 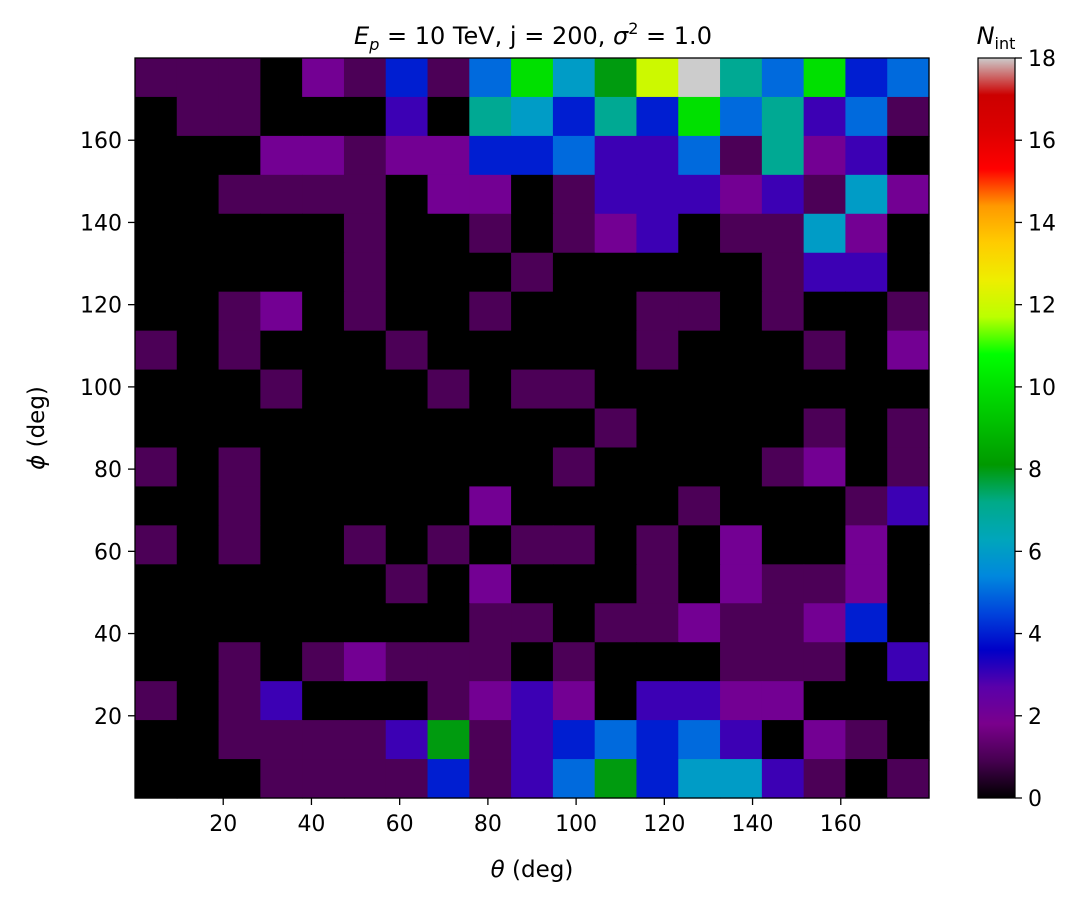 What do you see at coordinates (400, 824) in the screenshot?
I see `x-tick-label: 60` at bounding box center [400, 824].